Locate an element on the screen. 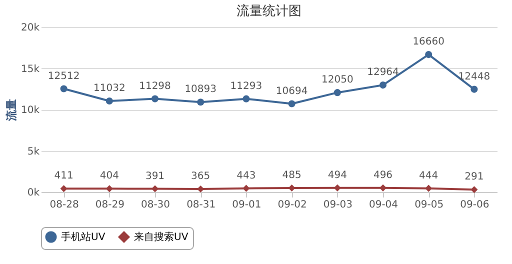 The height and width of the screenshot is (264, 512). data-label: 404 is located at coordinates (109, 176).